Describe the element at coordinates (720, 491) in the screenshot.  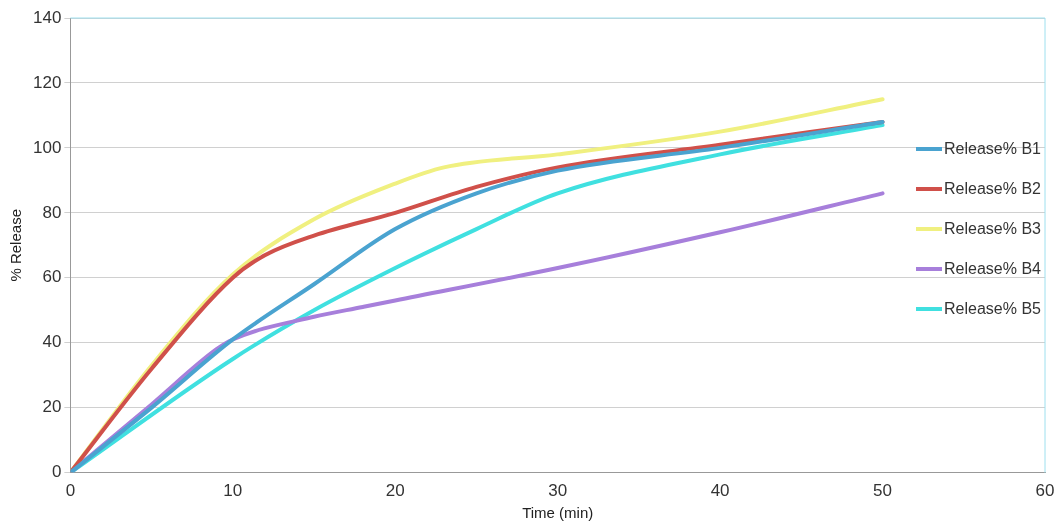
I see `x-tick-label: 40` at that location.